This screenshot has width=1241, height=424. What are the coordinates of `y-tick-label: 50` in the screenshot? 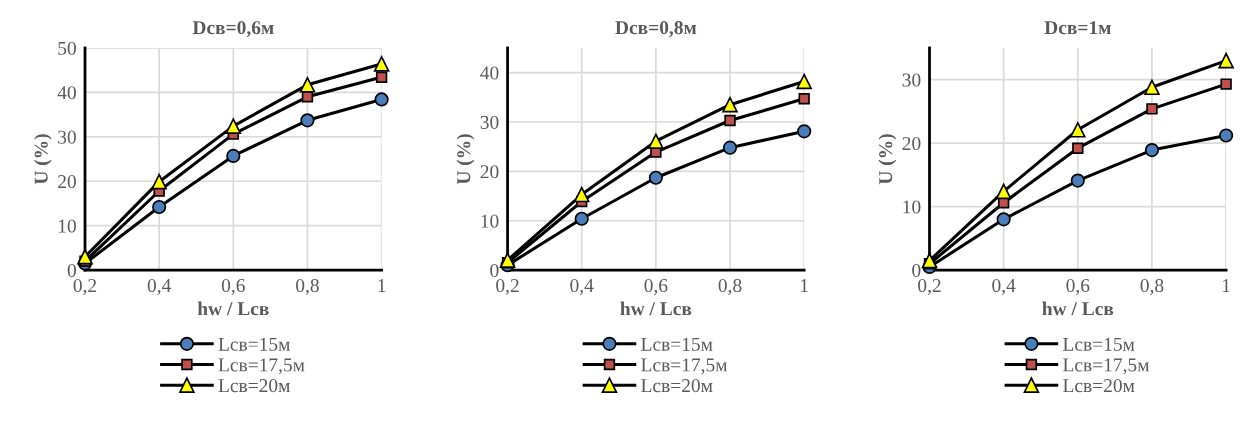 It's located at (67, 48).